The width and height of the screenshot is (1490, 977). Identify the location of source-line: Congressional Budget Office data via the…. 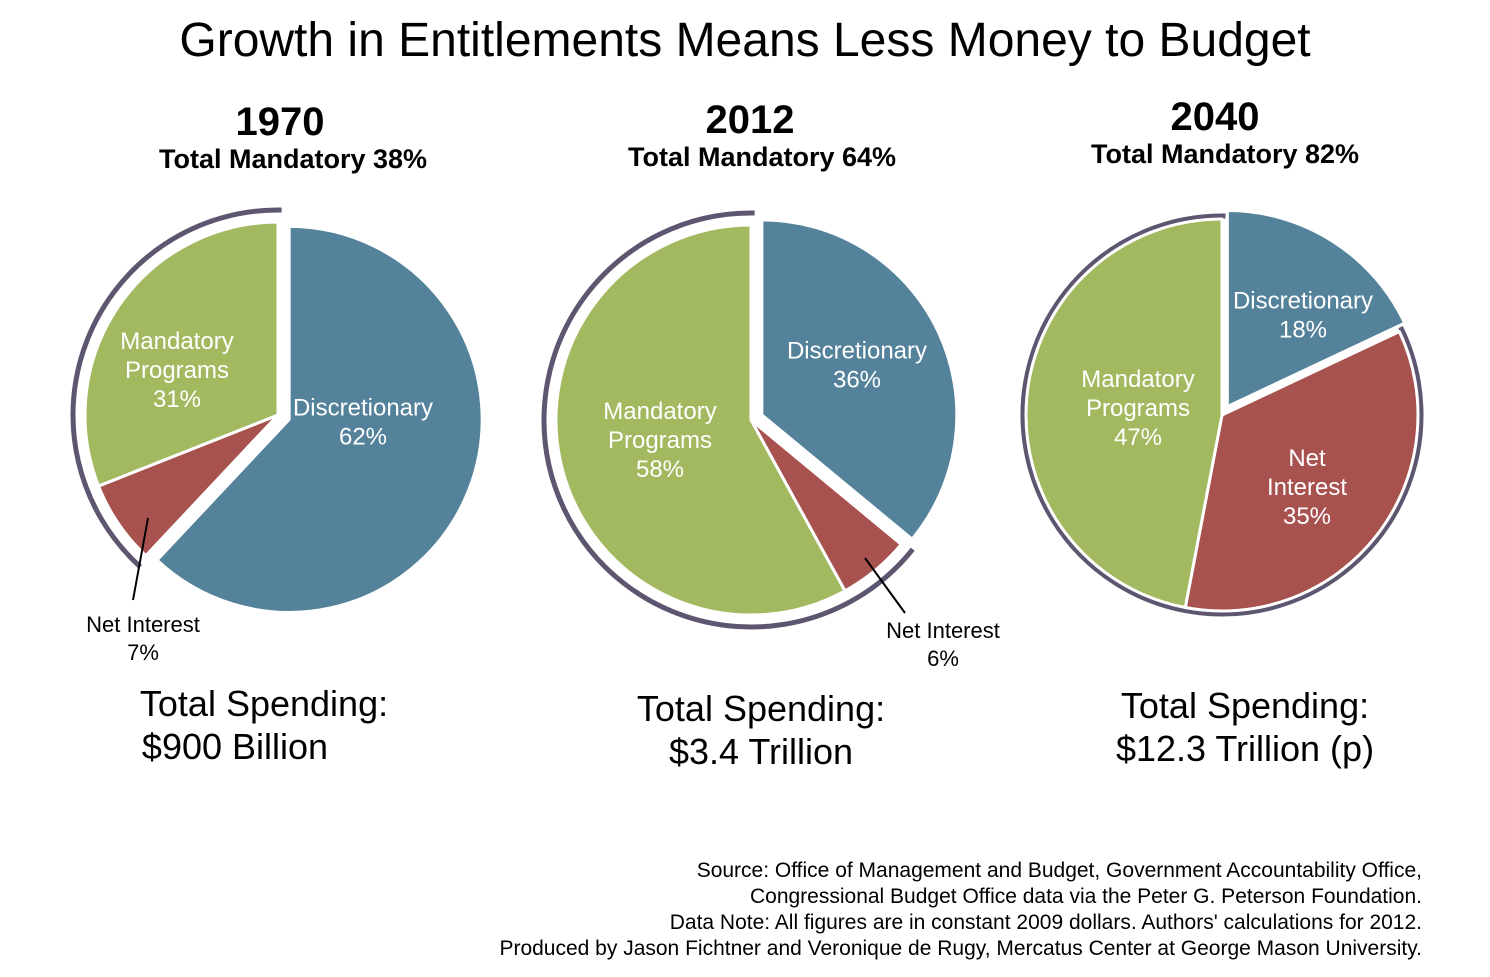
(1085, 896).